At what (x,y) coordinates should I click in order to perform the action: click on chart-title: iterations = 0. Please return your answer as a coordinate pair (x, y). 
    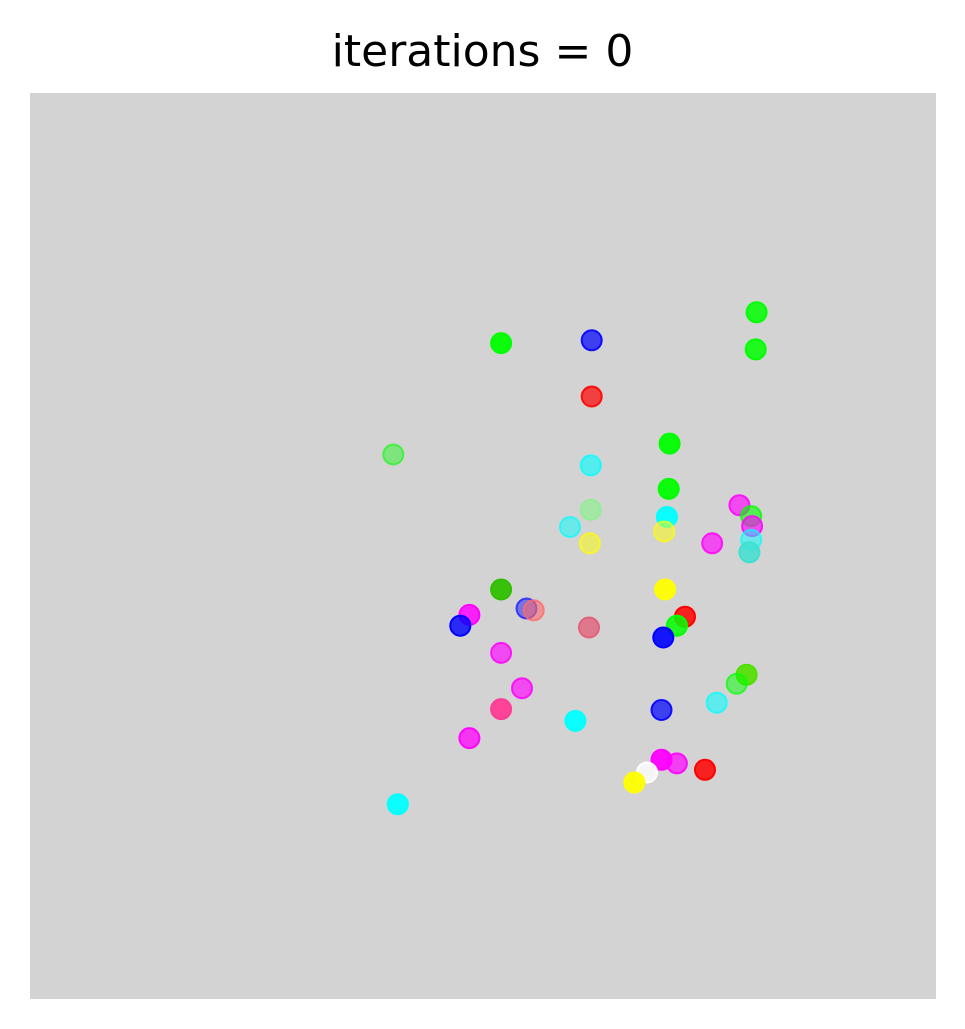
    Looking at the image, I should click on (482, 51).